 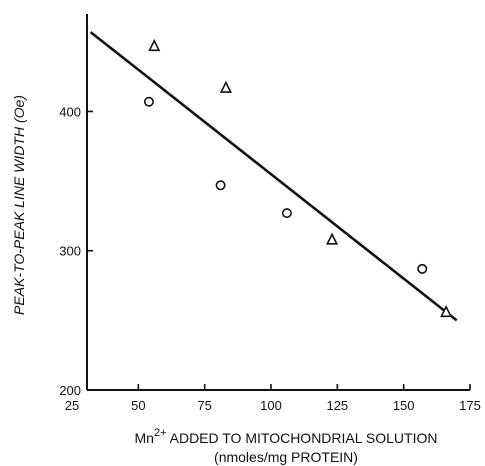 What do you see at coordinates (302, 438) in the screenshot?
I see `x-axis-label-main: ADDED TO MITOCHONDRIAL SOLUTION` at bounding box center [302, 438].